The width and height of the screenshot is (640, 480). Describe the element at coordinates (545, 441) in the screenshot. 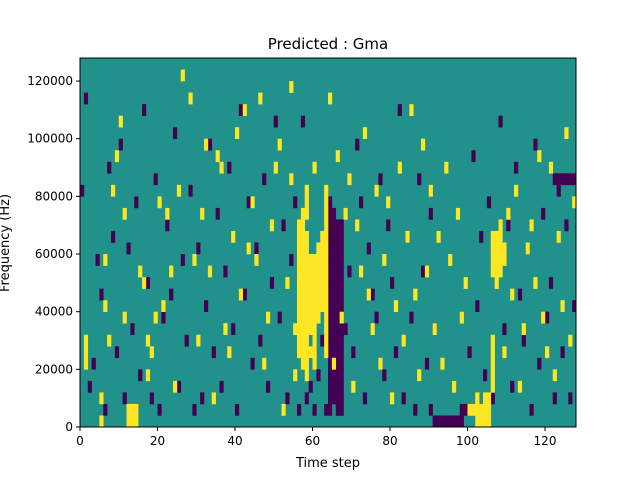

I see `x-tick-label: 120` at that location.